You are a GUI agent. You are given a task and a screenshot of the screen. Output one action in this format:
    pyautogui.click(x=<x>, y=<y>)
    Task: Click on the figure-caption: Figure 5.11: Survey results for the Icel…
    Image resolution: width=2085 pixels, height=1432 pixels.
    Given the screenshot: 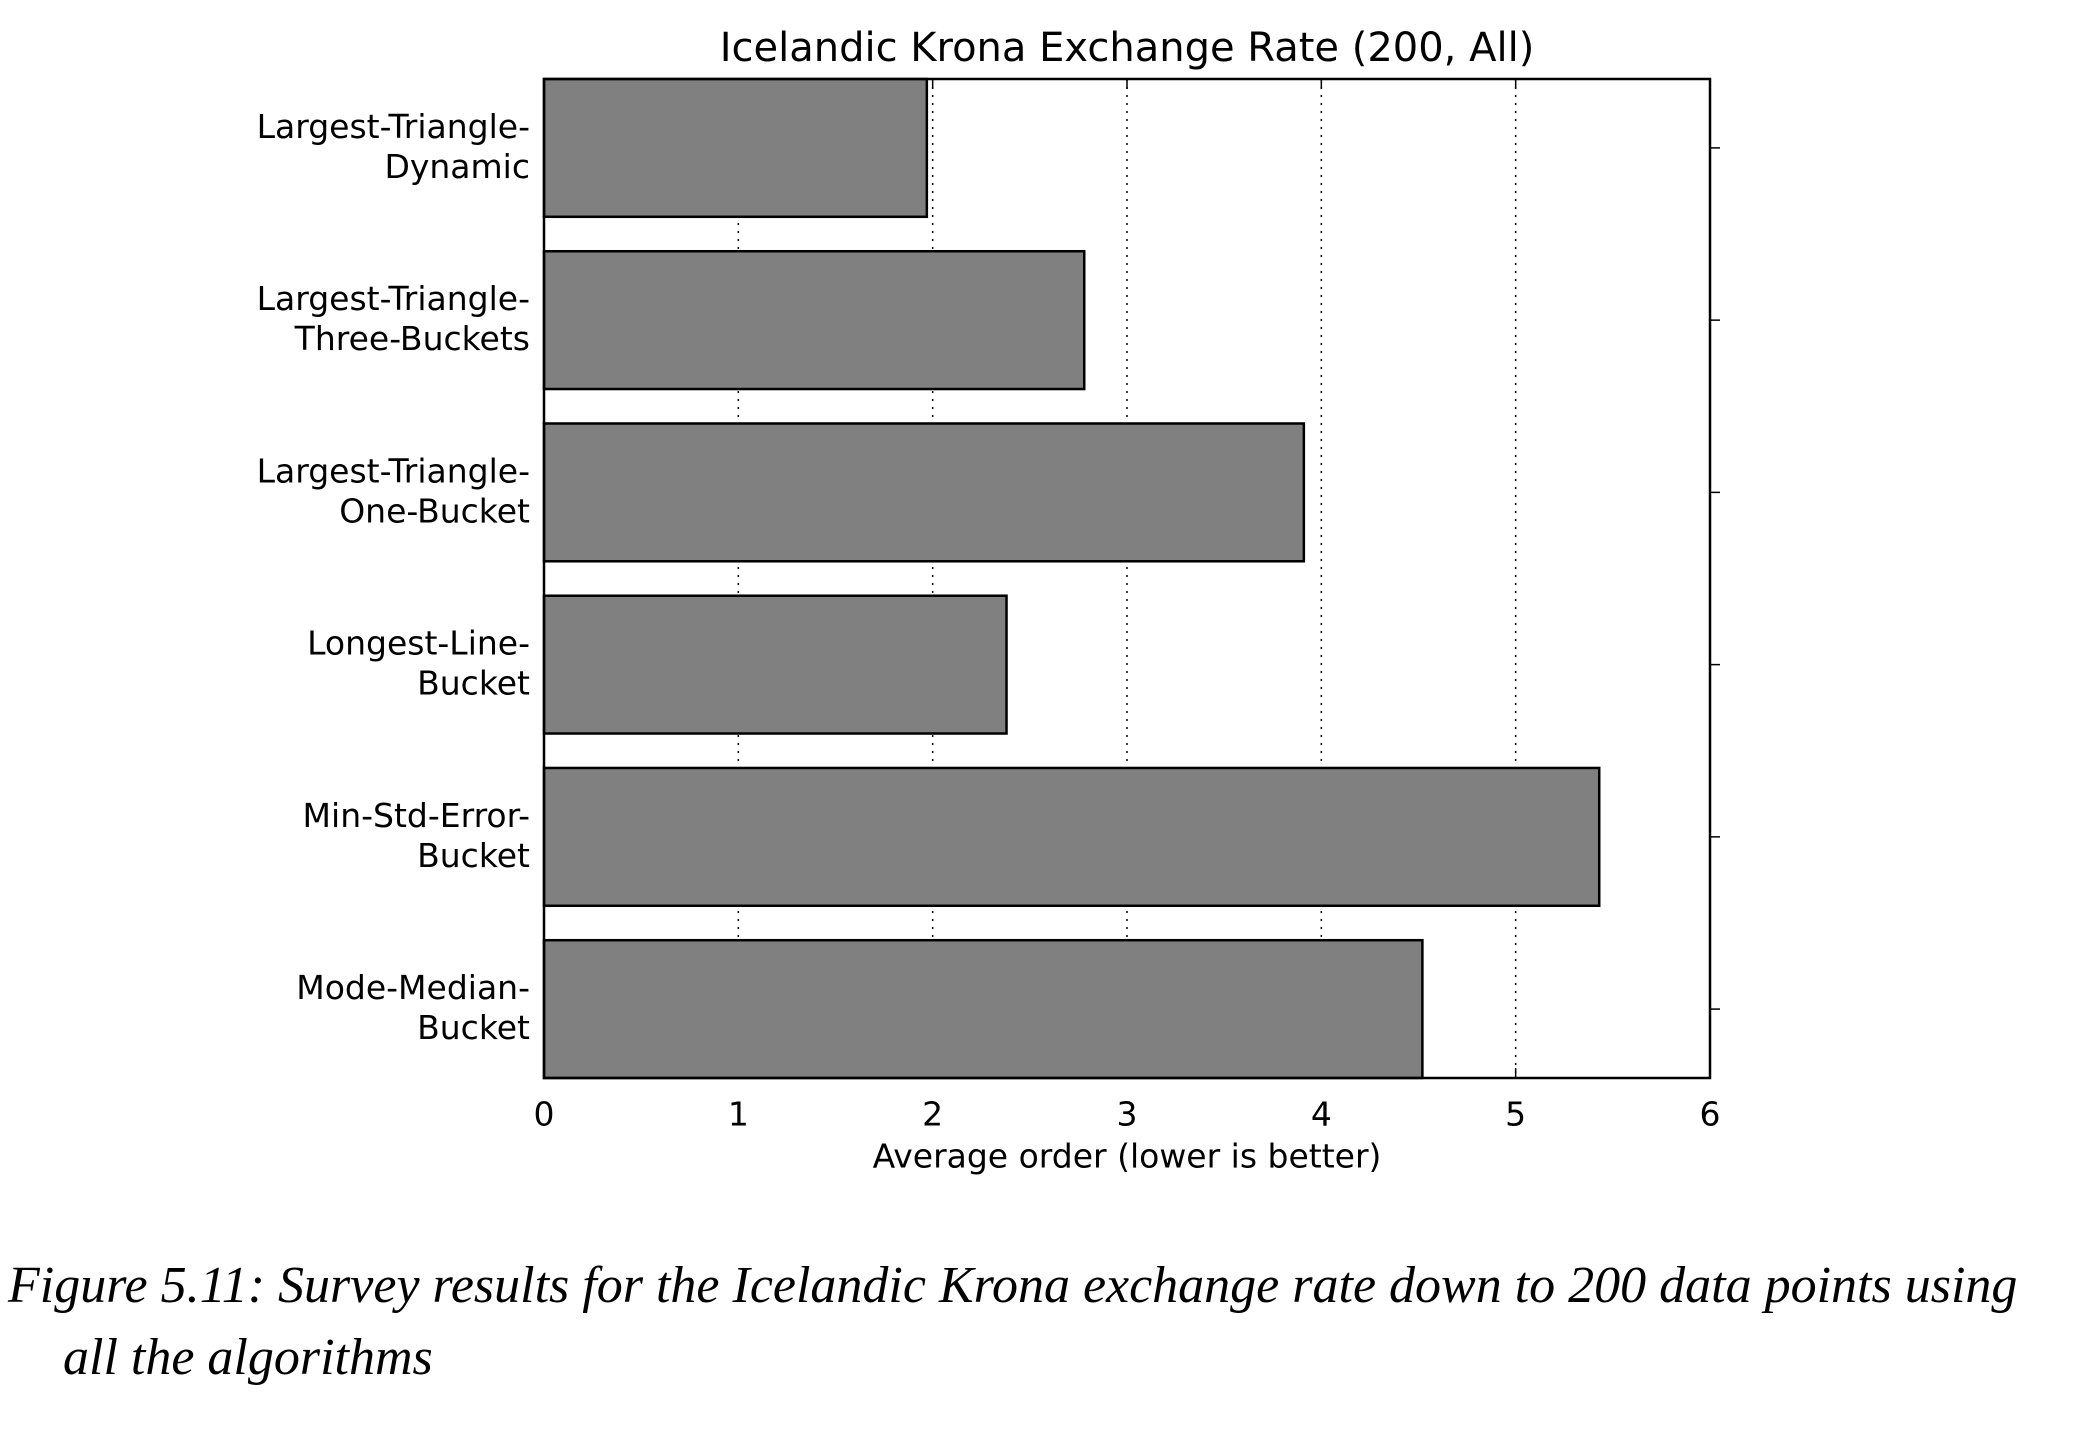 What is the action you would take?
    pyautogui.click(x=1013, y=1321)
    